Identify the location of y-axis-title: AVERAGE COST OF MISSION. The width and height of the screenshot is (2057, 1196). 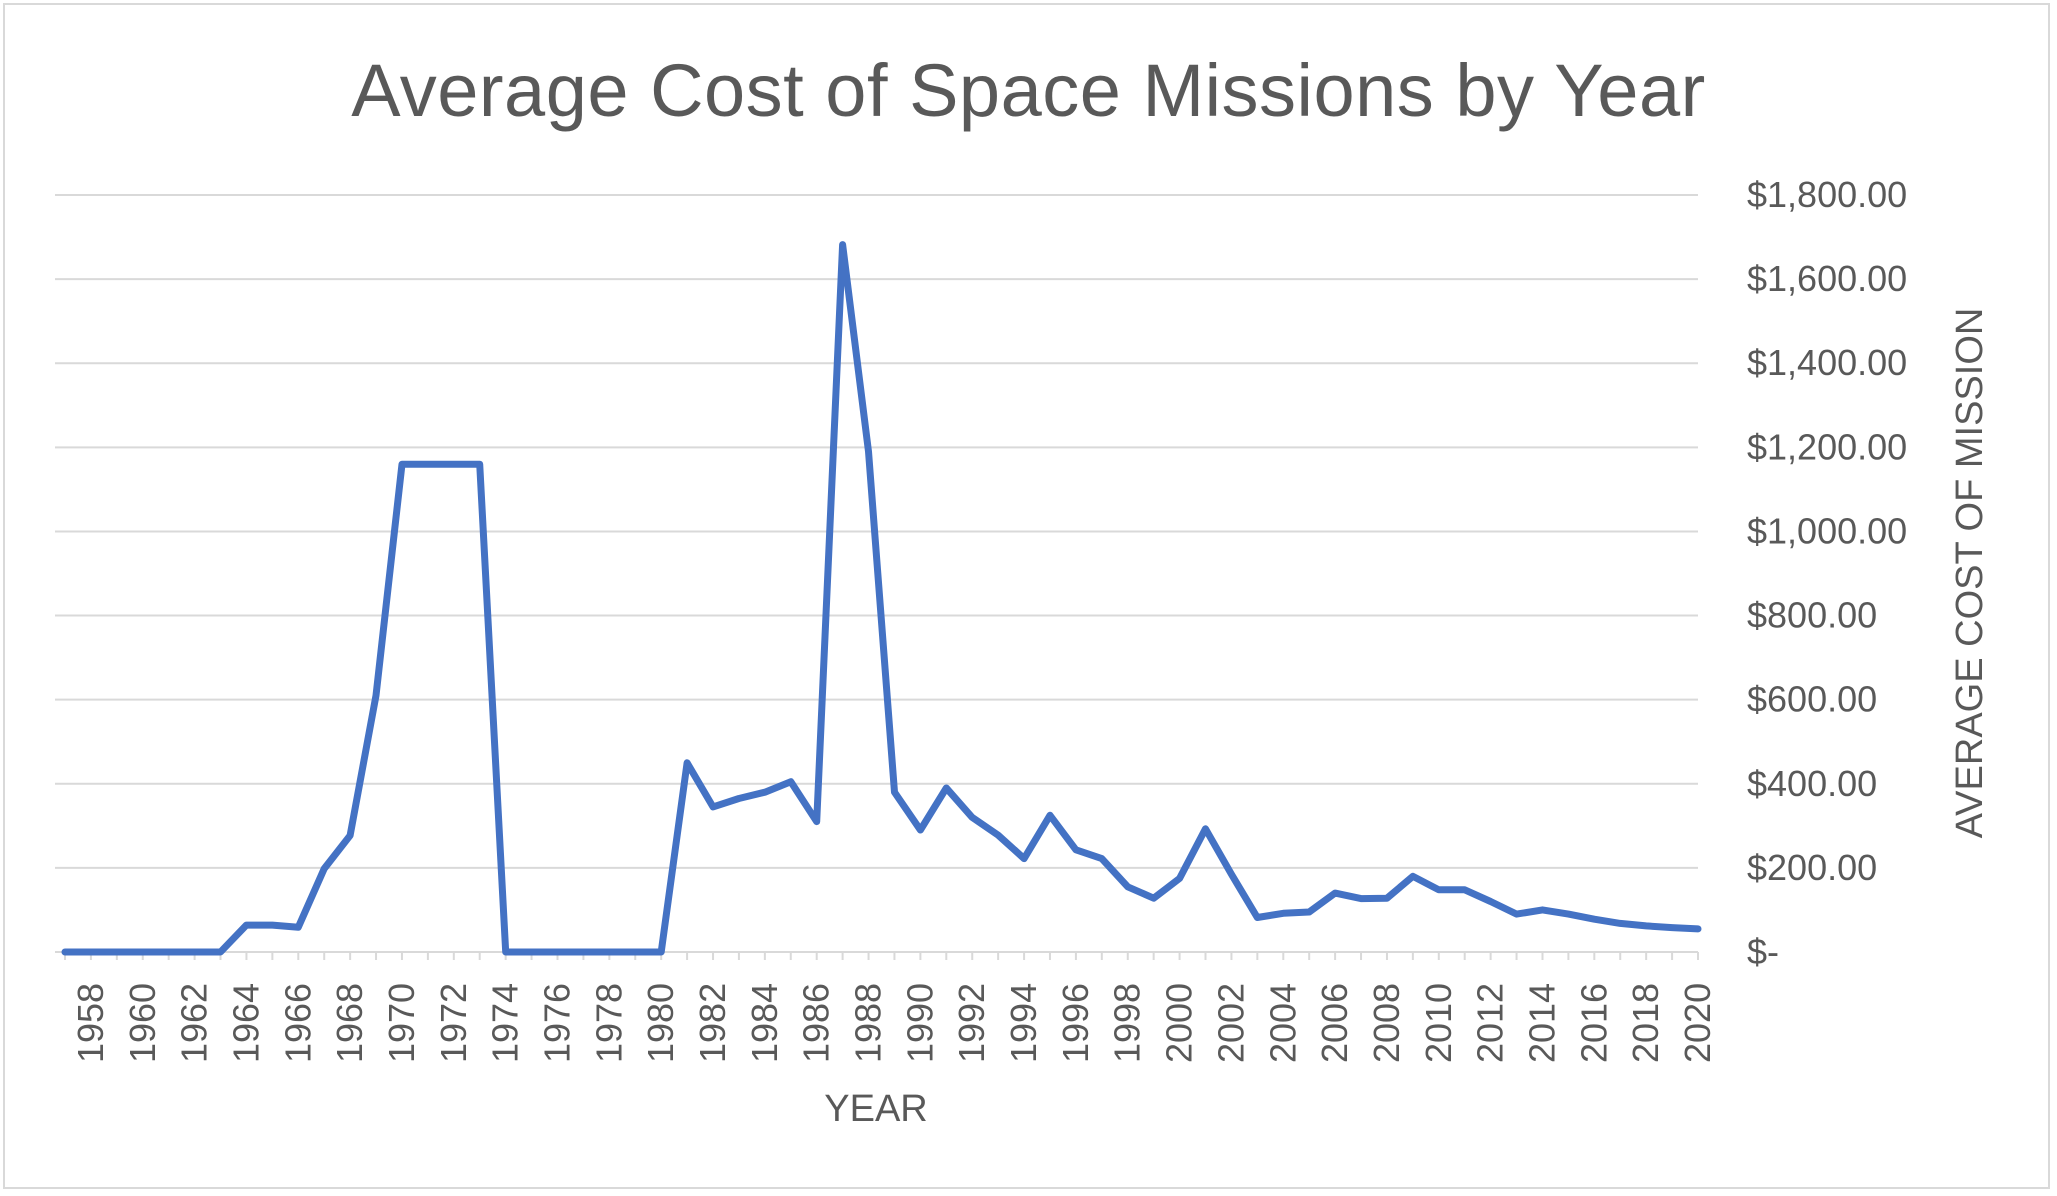
(1970, 573).